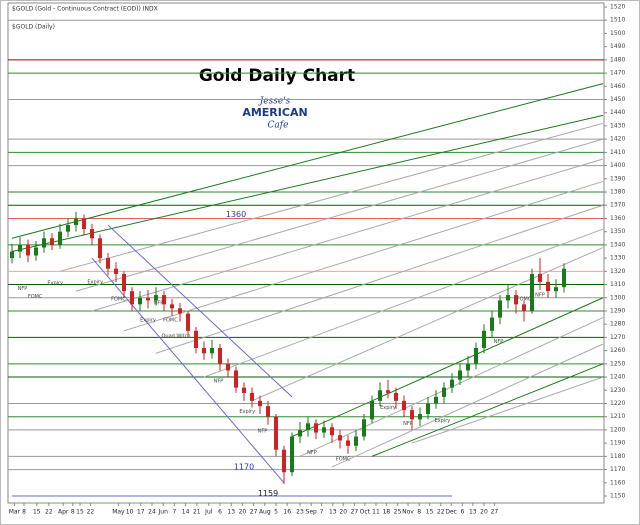 This screenshot has width=640, height=525. I want to click on y-tick-label: 1180, so click(617, 456).